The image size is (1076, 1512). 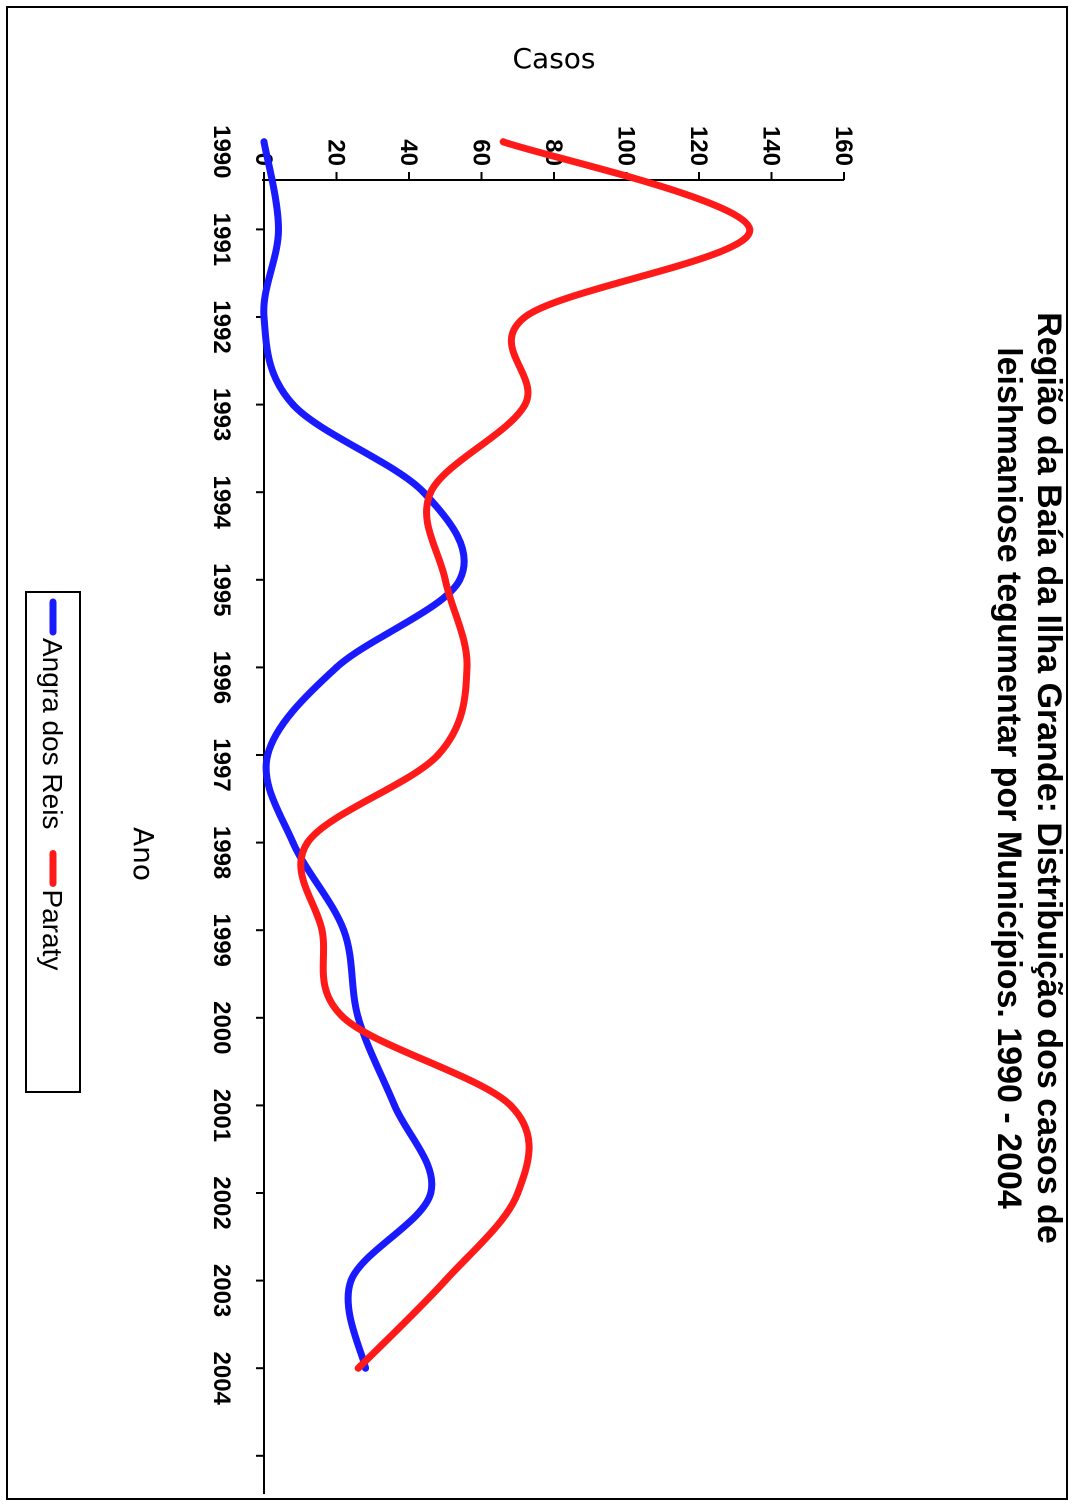 What do you see at coordinates (698, 146) in the screenshot?
I see `y-tick-label: 120` at bounding box center [698, 146].